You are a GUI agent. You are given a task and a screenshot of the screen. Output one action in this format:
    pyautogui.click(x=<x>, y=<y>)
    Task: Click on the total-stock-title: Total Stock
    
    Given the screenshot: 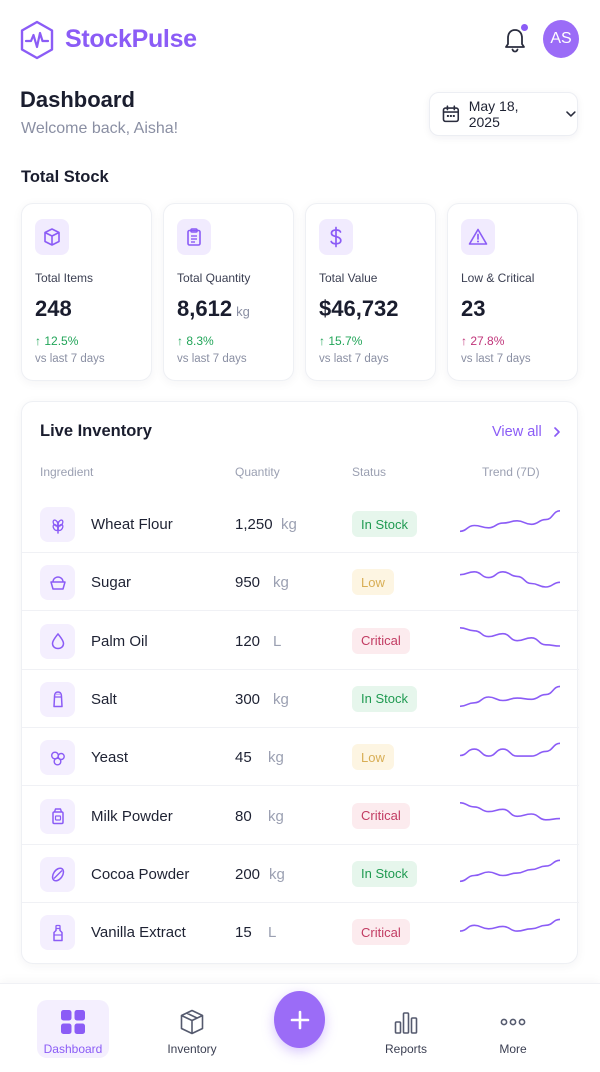 What is the action you would take?
    pyautogui.click(x=65, y=177)
    